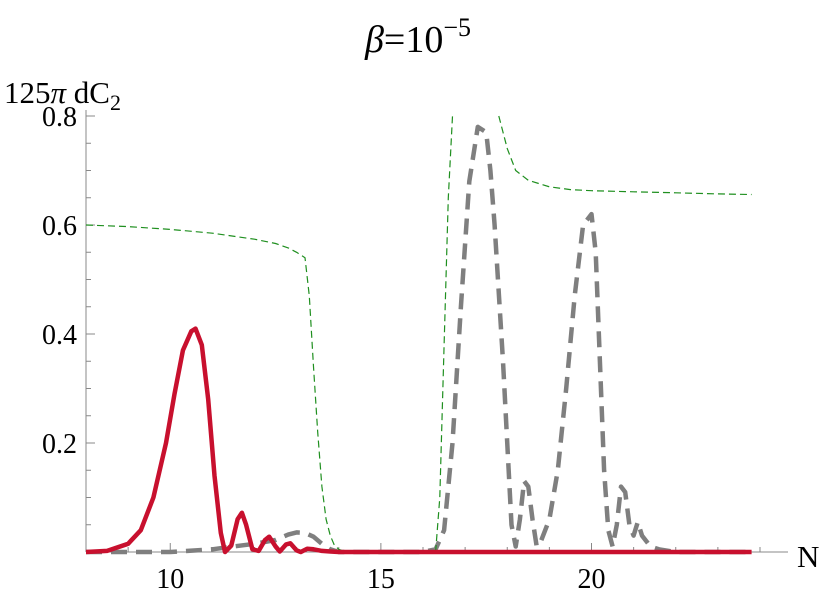 The image size is (831, 596). Describe the element at coordinates (59, 226) in the screenshot. I see `y-tick-label: 0.6` at that location.